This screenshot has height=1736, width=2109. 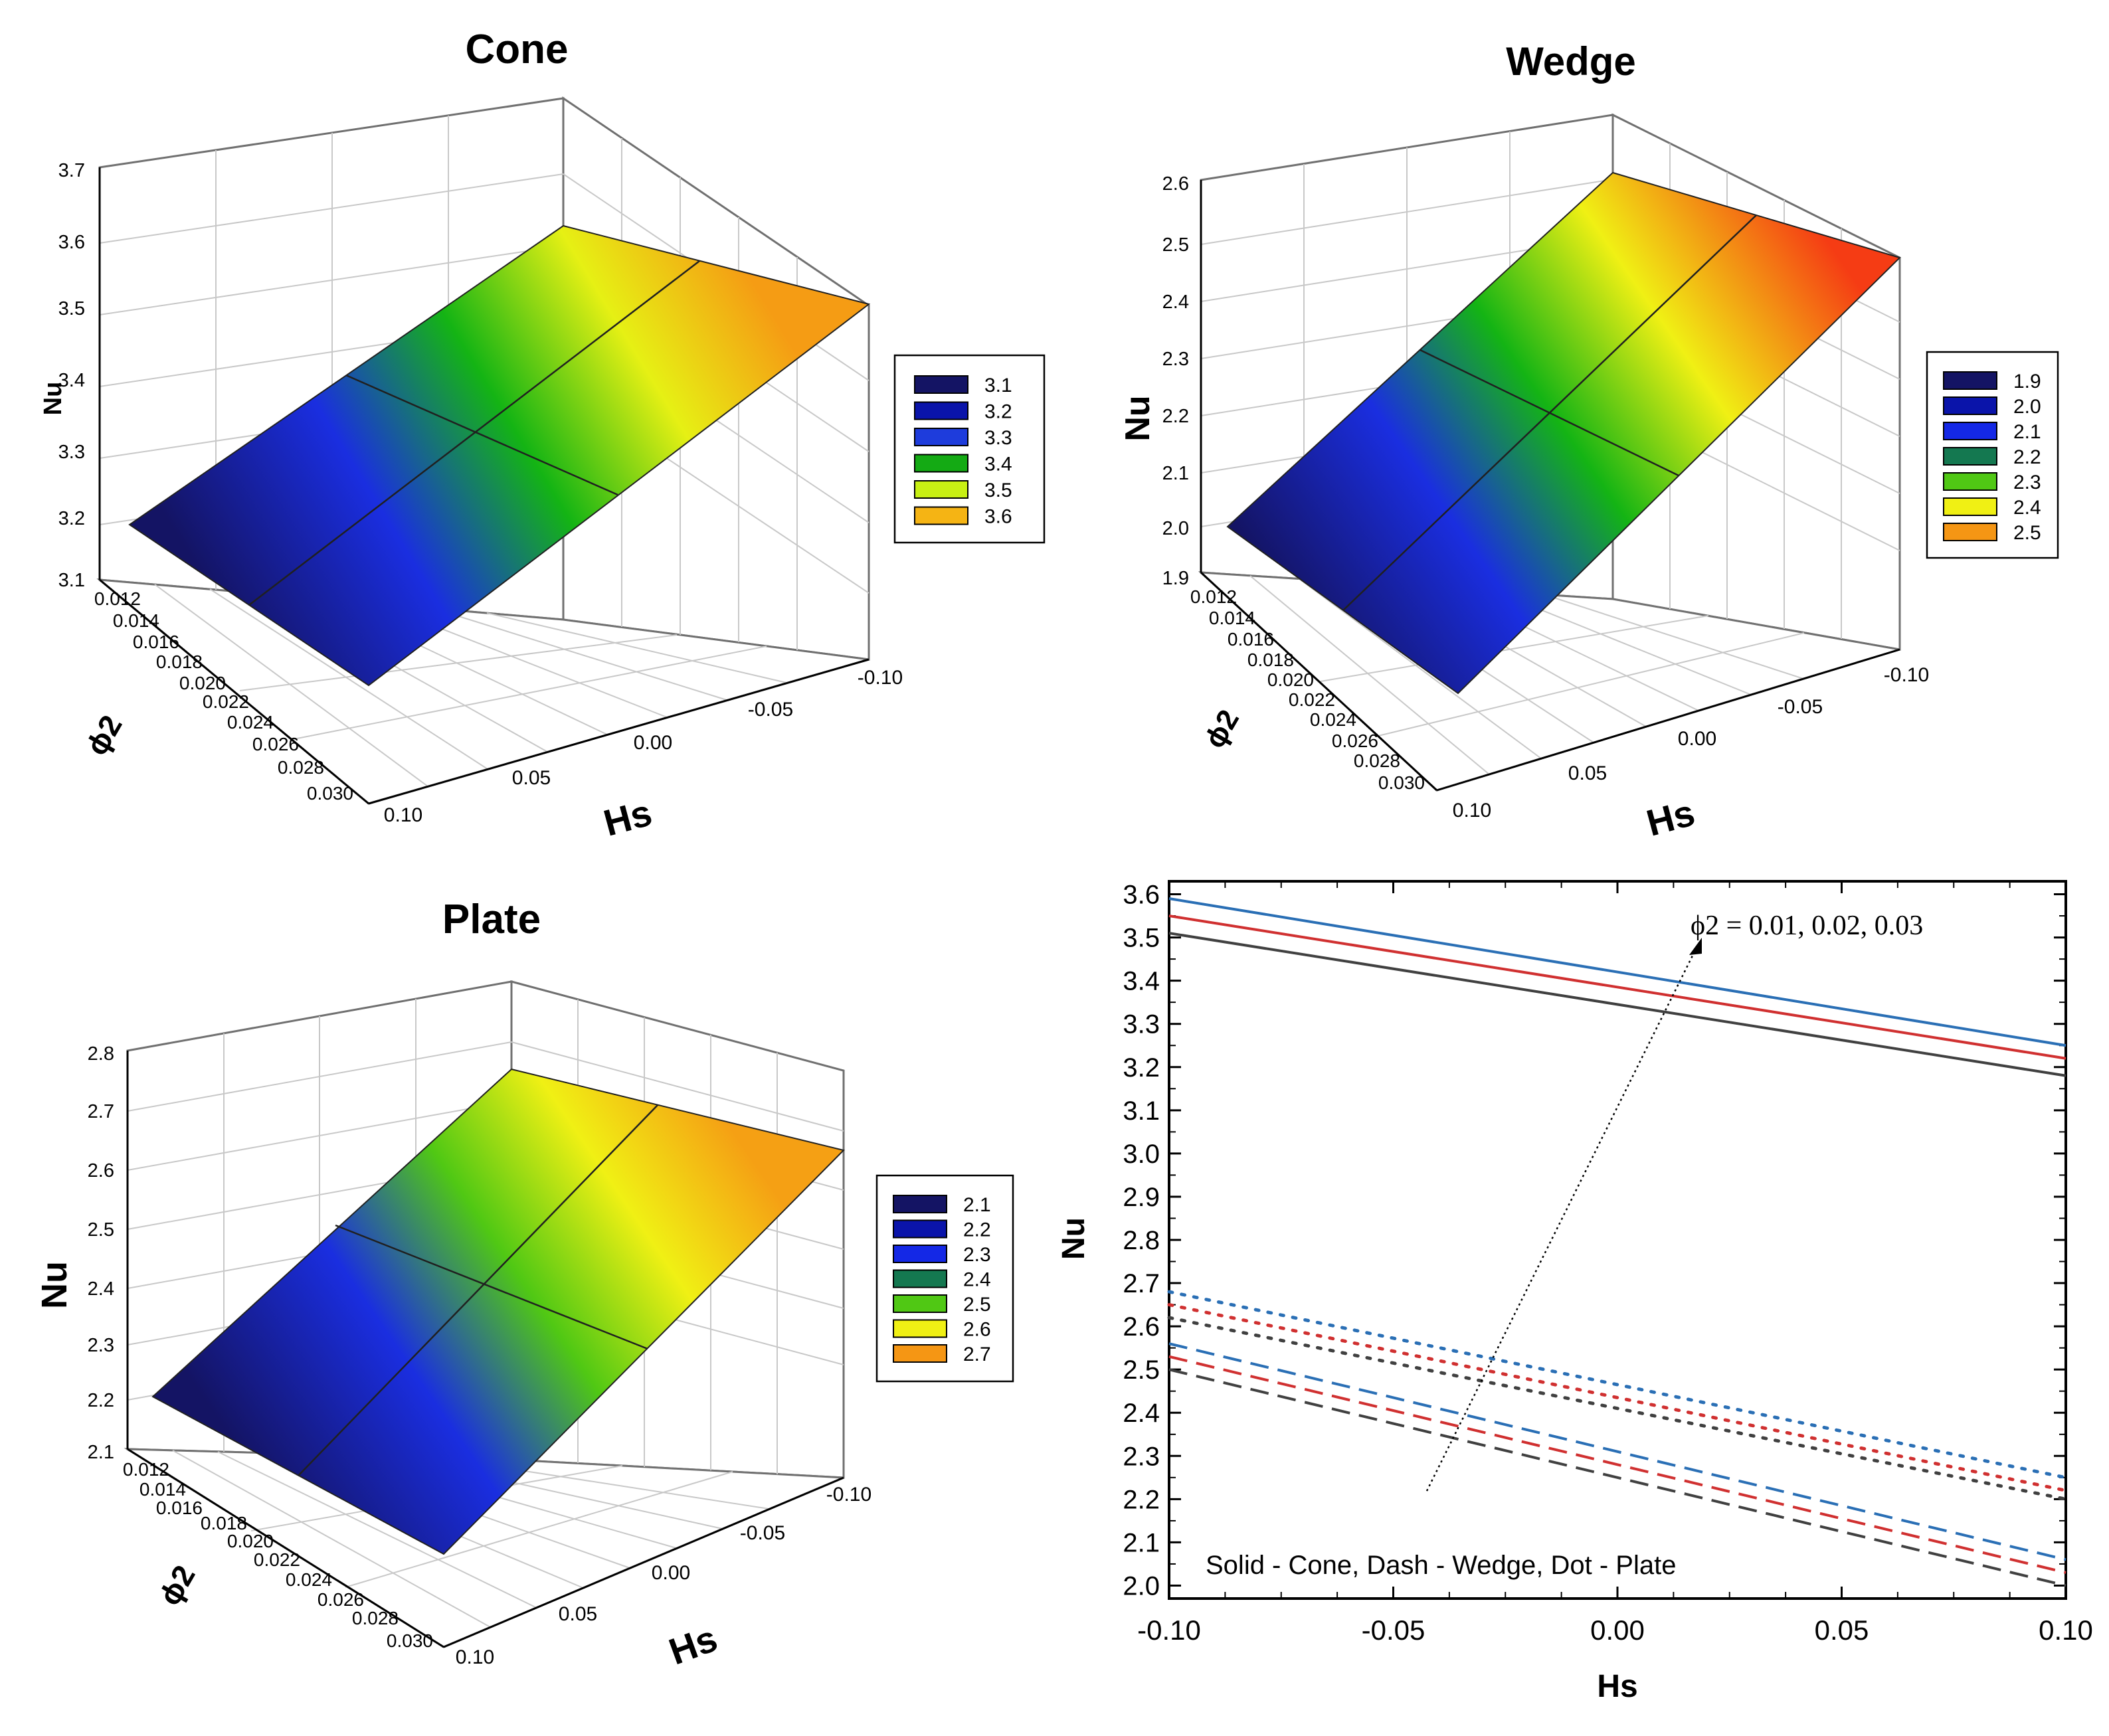 What do you see at coordinates (1175, 360) in the screenshot?
I see `wedge-z-tick: 2.3` at bounding box center [1175, 360].